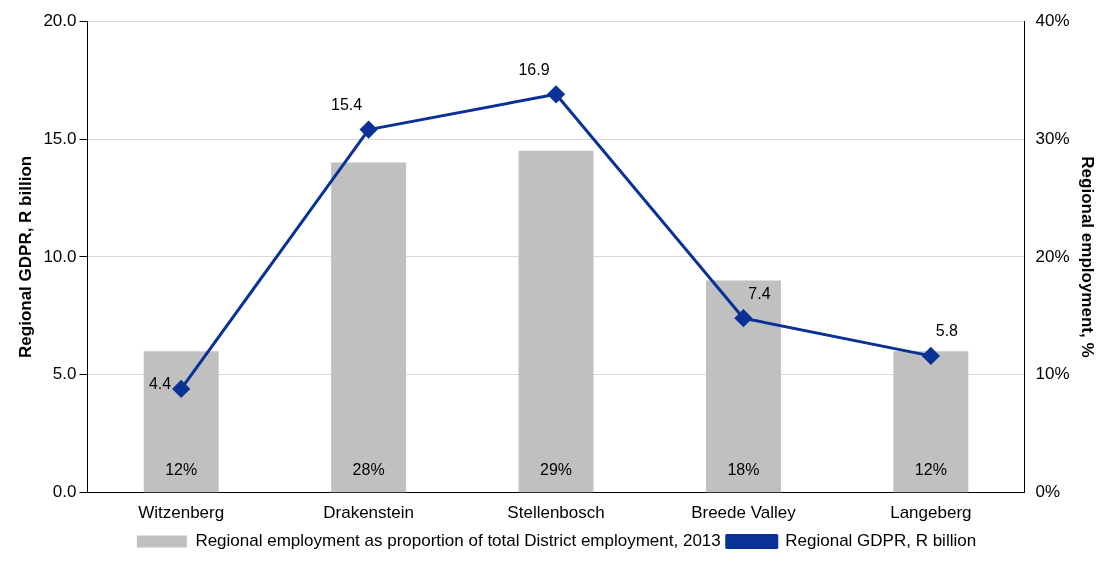  I want to click on data-label: 15.4, so click(347, 105).